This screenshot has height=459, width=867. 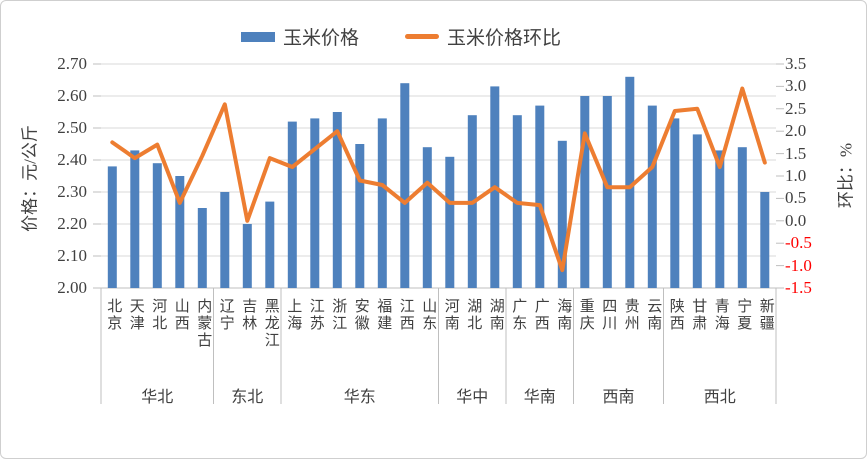 What do you see at coordinates (796, 63) in the screenshot?
I see `right-axis-tick-label: 3.5` at bounding box center [796, 63].